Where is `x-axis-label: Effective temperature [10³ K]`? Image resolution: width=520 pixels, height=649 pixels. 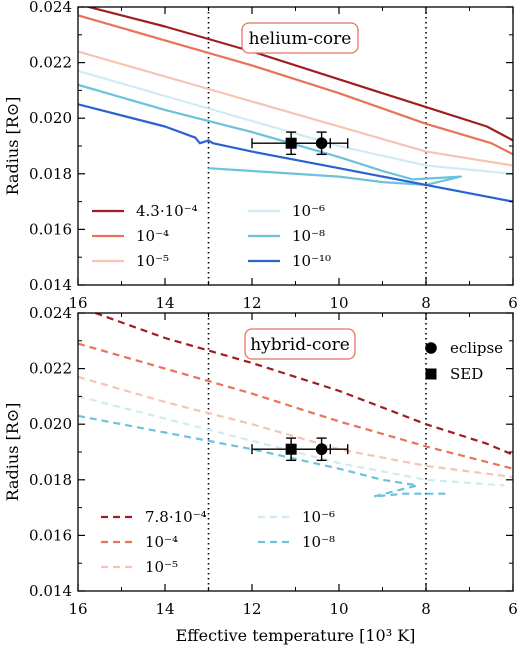 x-axis-label: Effective temperature [10³ K] is located at coordinates (296, 635).